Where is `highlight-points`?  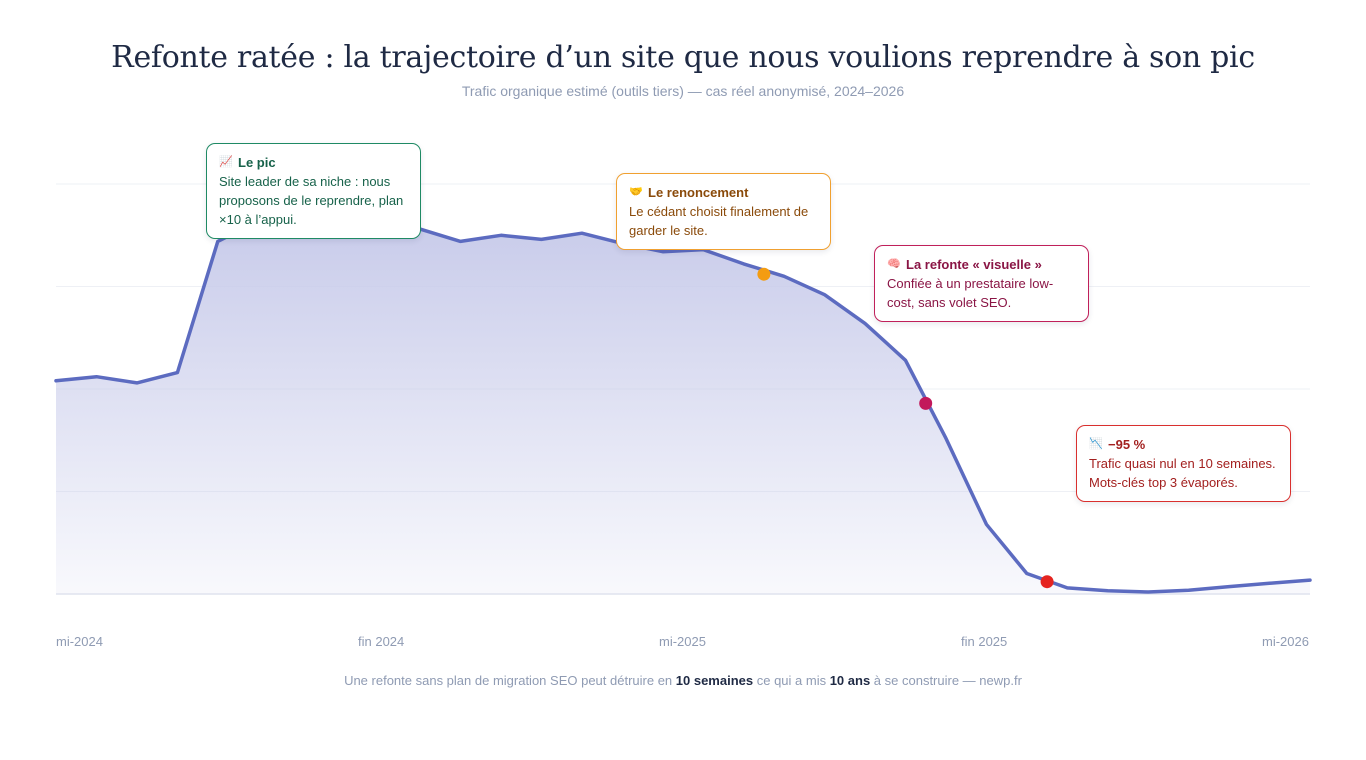
highlight-points is located at coordinates (905, 428).